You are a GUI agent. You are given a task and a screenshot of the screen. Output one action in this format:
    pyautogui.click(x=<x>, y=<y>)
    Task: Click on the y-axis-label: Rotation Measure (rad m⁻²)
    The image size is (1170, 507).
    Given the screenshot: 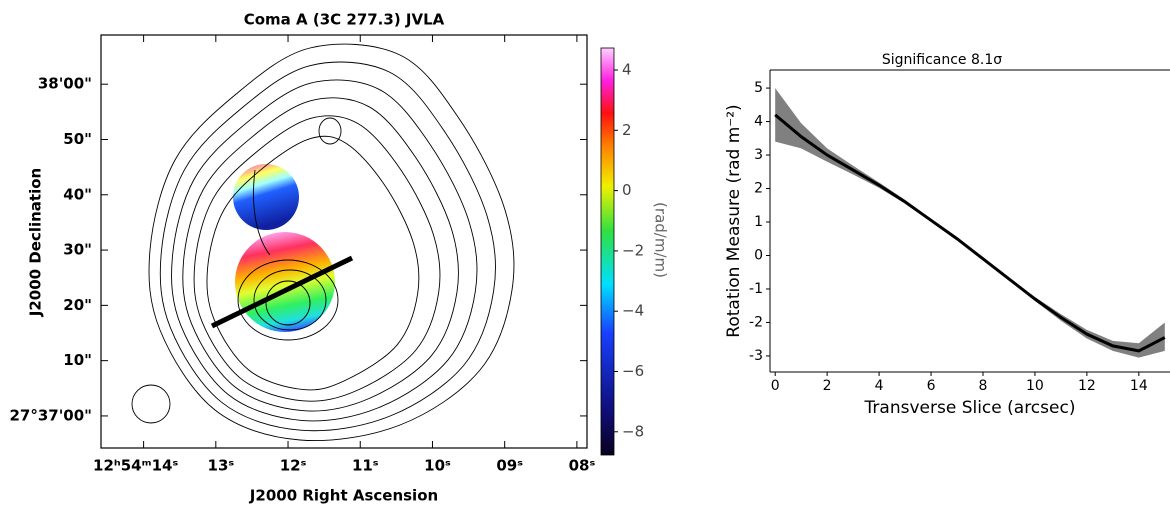 What is the action you would take?
    pyautogui.click(x=734, y=220)
    